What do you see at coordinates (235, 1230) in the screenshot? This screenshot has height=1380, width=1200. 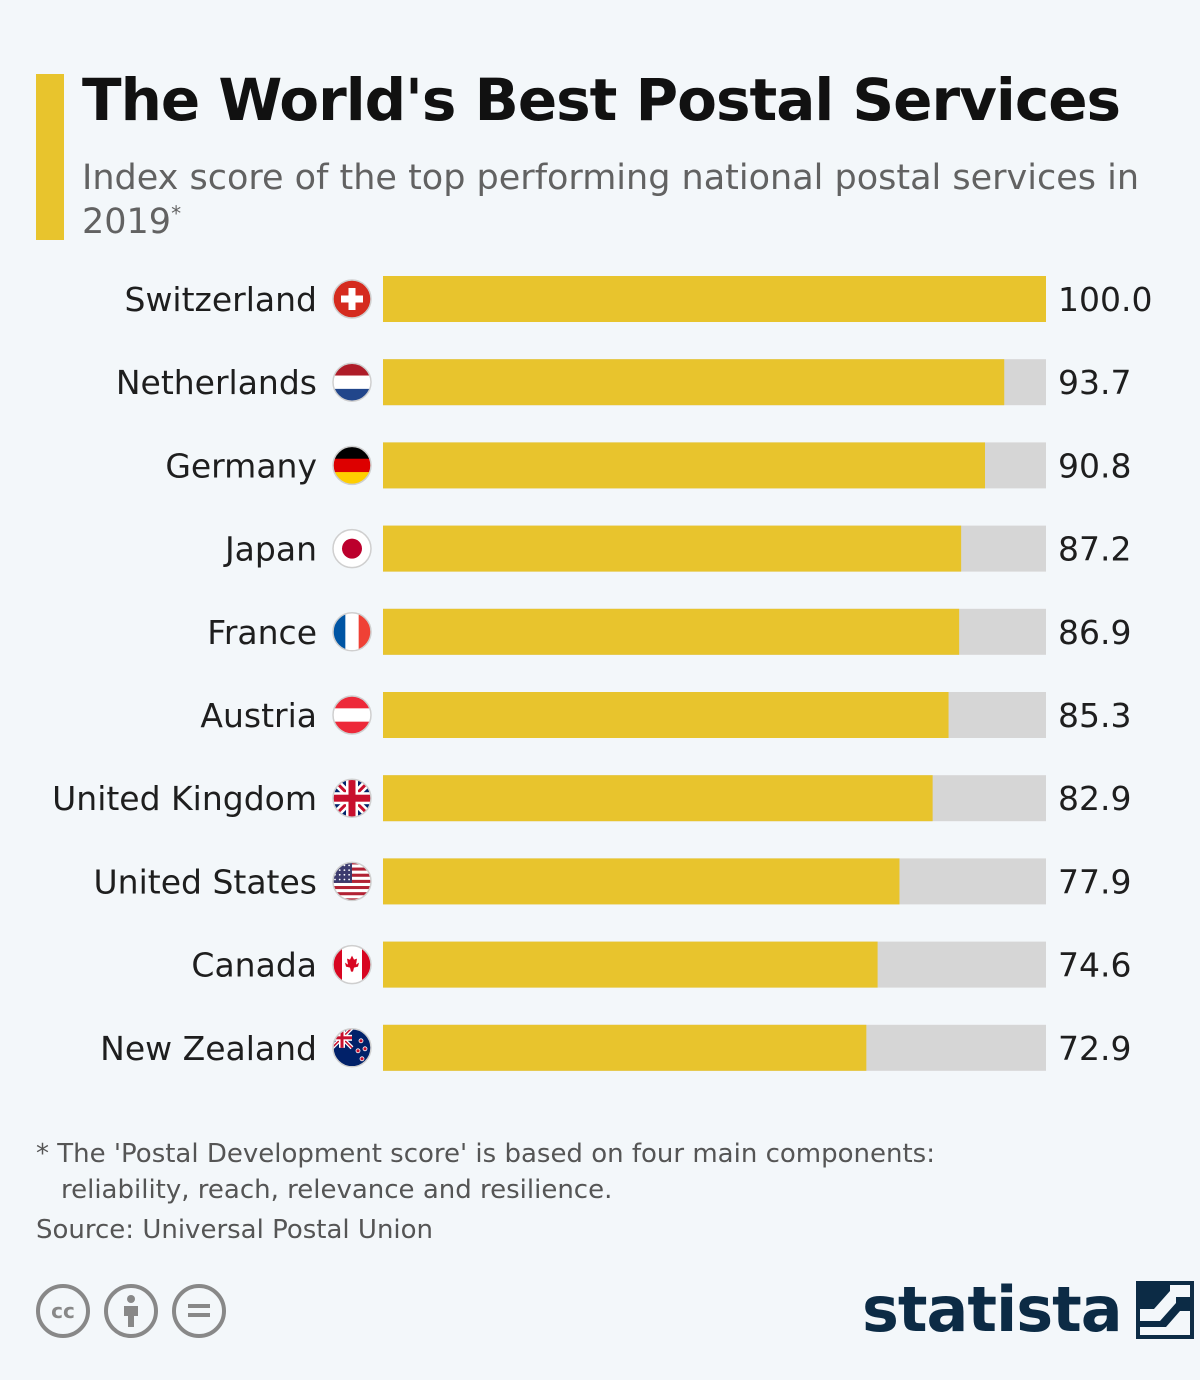 I see `source-note: Source: Universal Postal Union` at bounding box center [235, 1230].